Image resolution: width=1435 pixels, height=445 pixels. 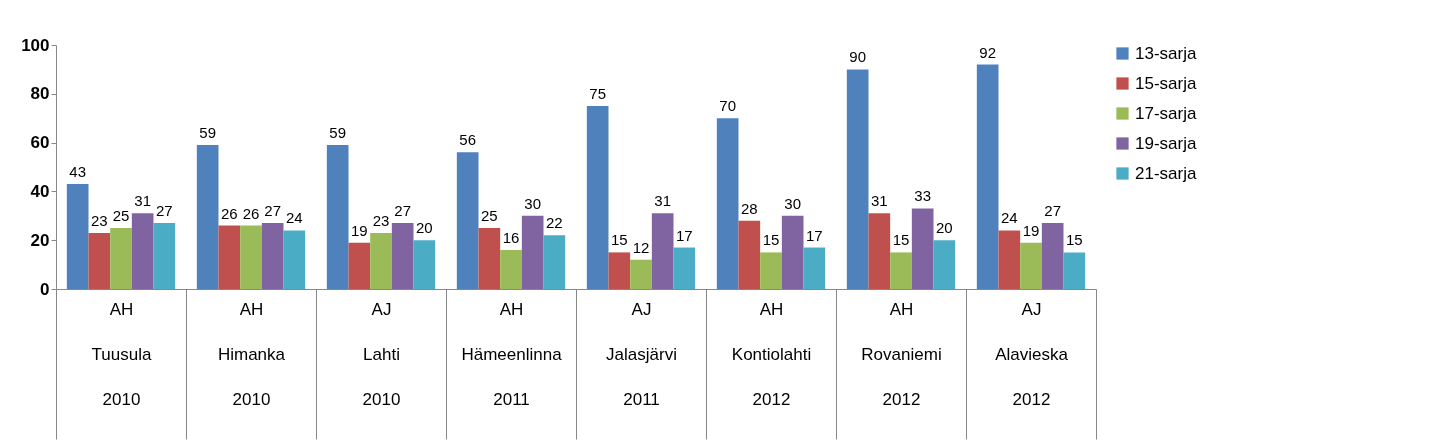 I want to click on data-label: 43, so click(x=78, y=172).